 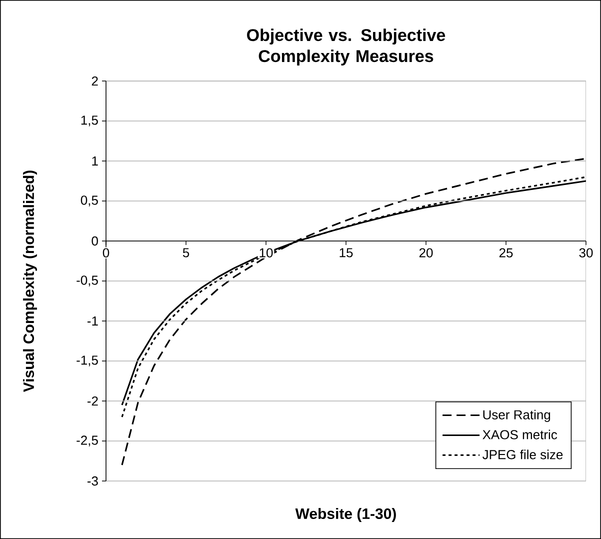 I want to click on x-tick-label: 15, so click(x=346, y=253).